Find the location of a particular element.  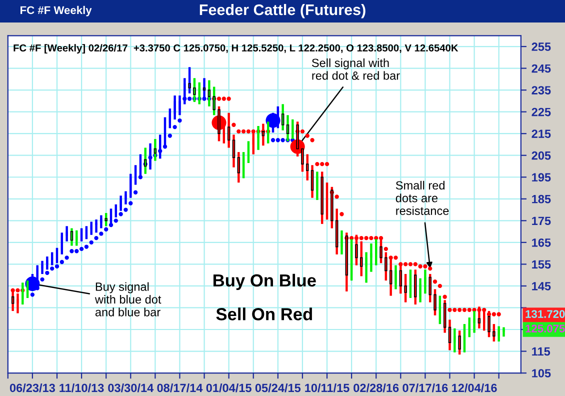

y-tick-label: 175 is located at coordinates (541, 221).